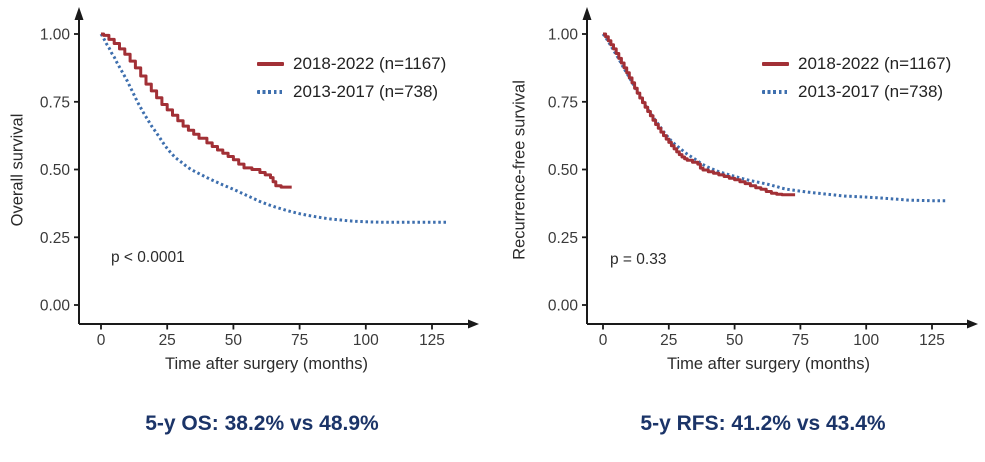 This screenshot has width=985, height=462. Describe the element at coordinates (148, 257) in the screenshot. I see `p-value: p < 0.0001` at that location.